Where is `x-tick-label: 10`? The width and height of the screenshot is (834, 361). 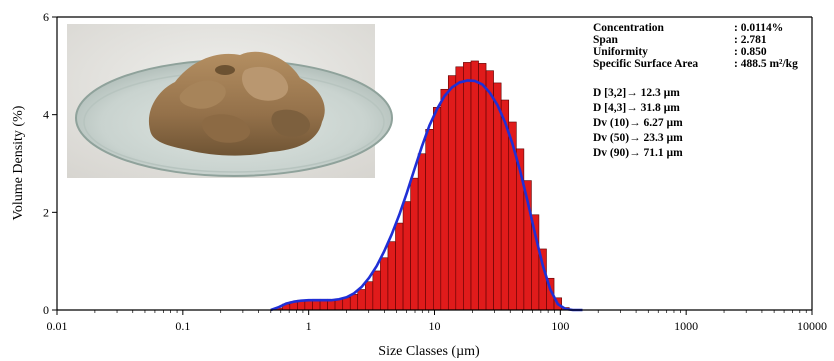 x-tick-label: 10 is located at coordinates (435, 326).